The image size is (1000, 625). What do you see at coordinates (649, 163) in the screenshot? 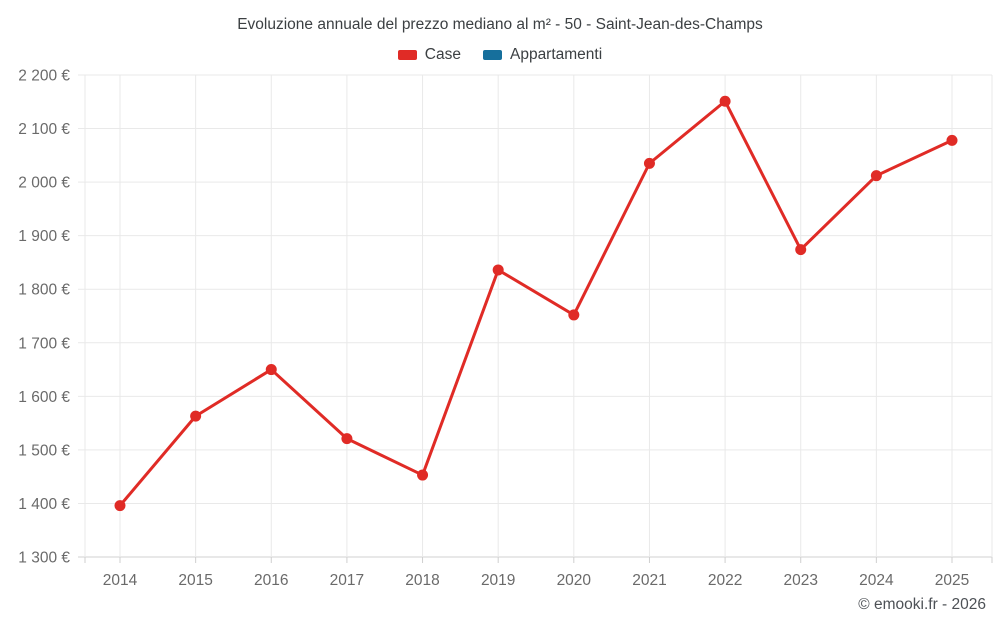
I see `data-point-case-2021` at bounding box center [649, 163].